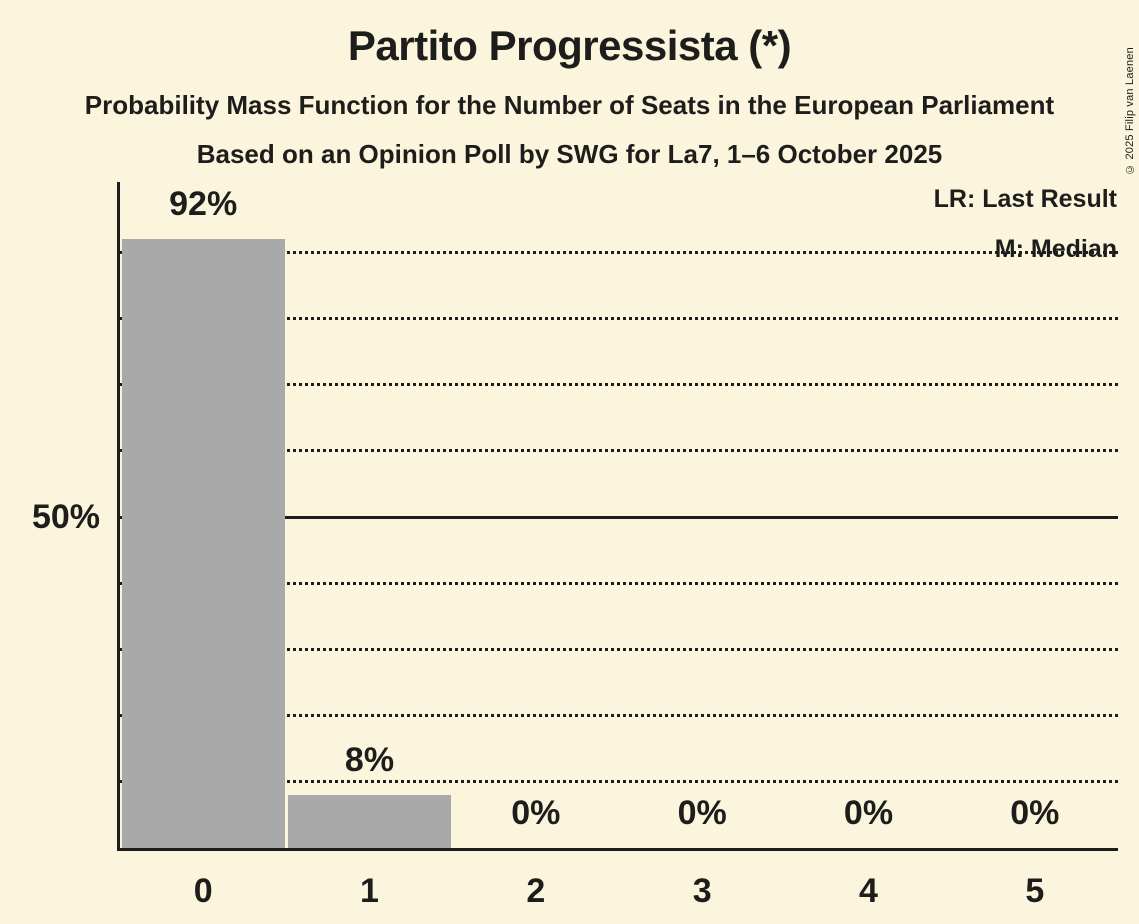 The height and width of the screenshot is (924, 1139). What do you see at coordinates (203, 891) in the screenshot?
I see `x-axis-tick-label-0: 0` at bounding box center [203, 891].